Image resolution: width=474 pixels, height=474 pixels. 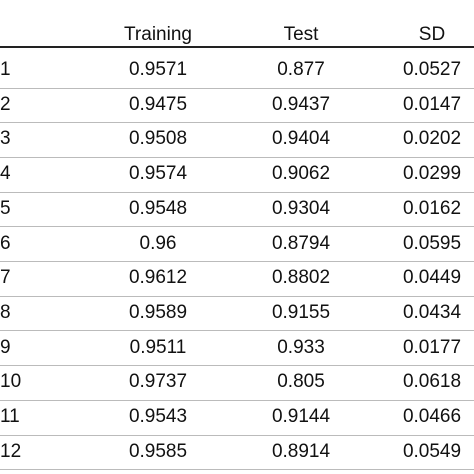 I want to click on row-label: 8, so click(x=5, y=312).